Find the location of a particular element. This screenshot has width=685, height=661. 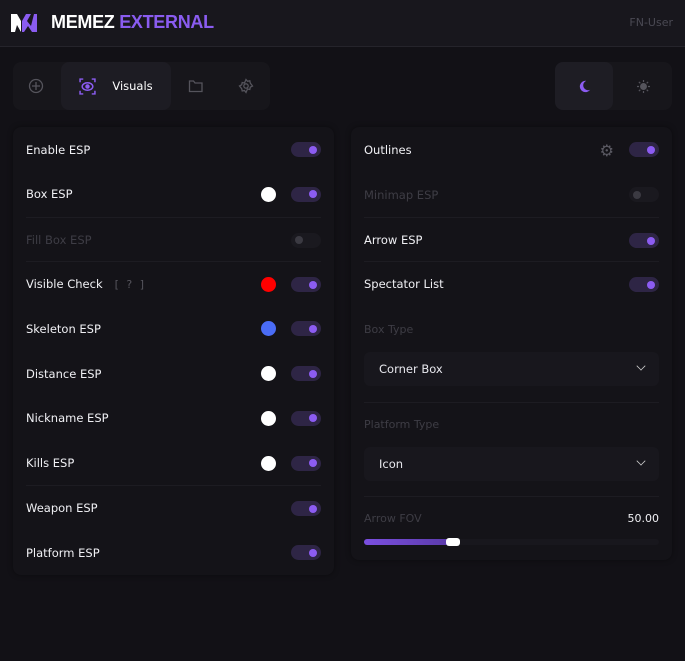

moon-icon is located at coordinates (584, 86).